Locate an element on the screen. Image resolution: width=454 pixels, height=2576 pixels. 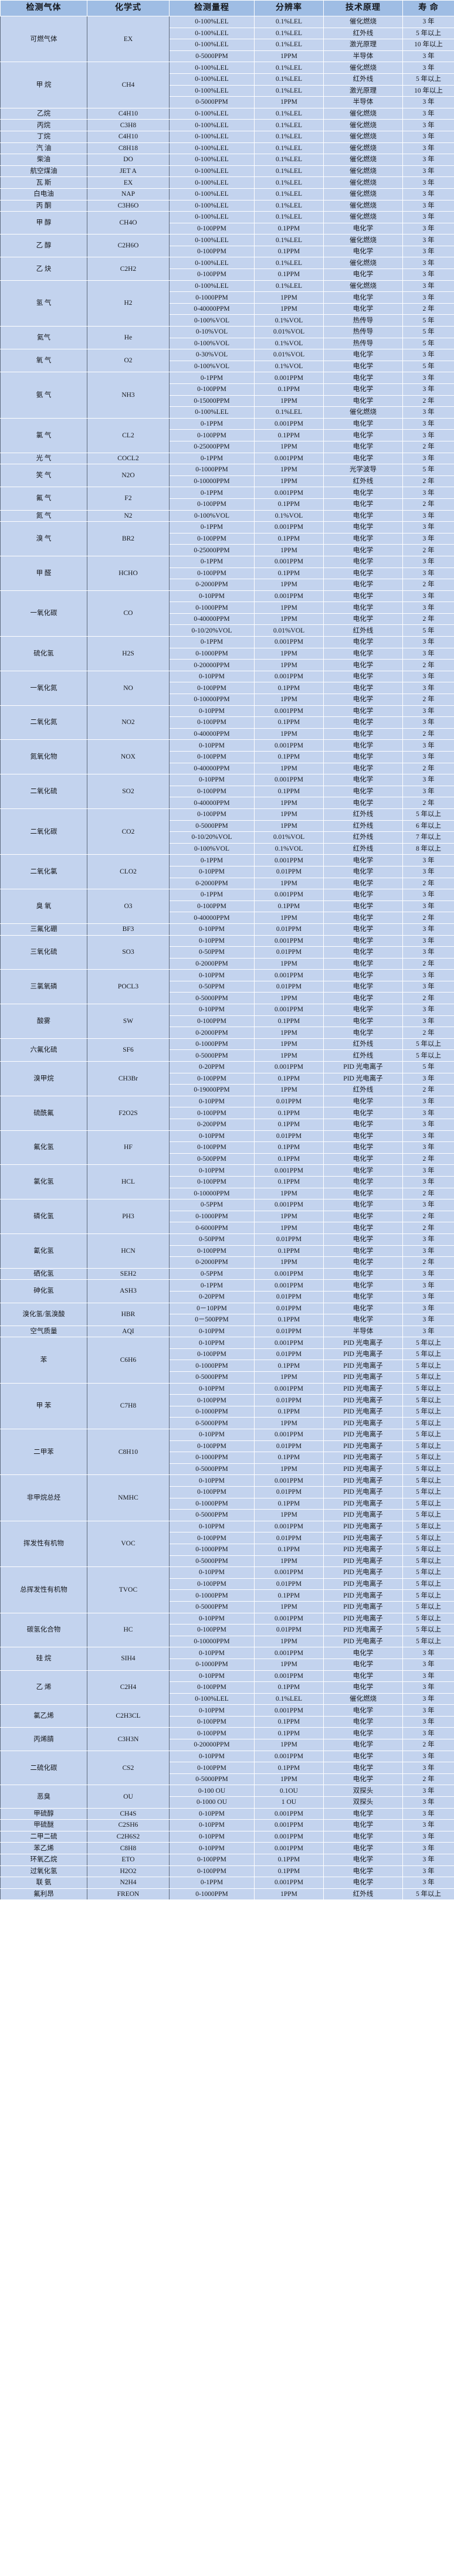
gas-name-cell: 二甲二硫 is located at coordinates (43, 1837).